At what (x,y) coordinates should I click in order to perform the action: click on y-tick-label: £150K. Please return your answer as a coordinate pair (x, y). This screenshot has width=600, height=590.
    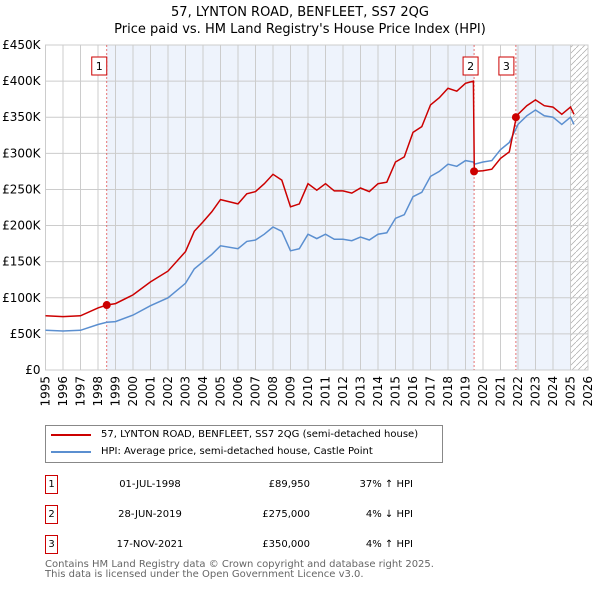
    Looking at the image, I should click on (22, 262).